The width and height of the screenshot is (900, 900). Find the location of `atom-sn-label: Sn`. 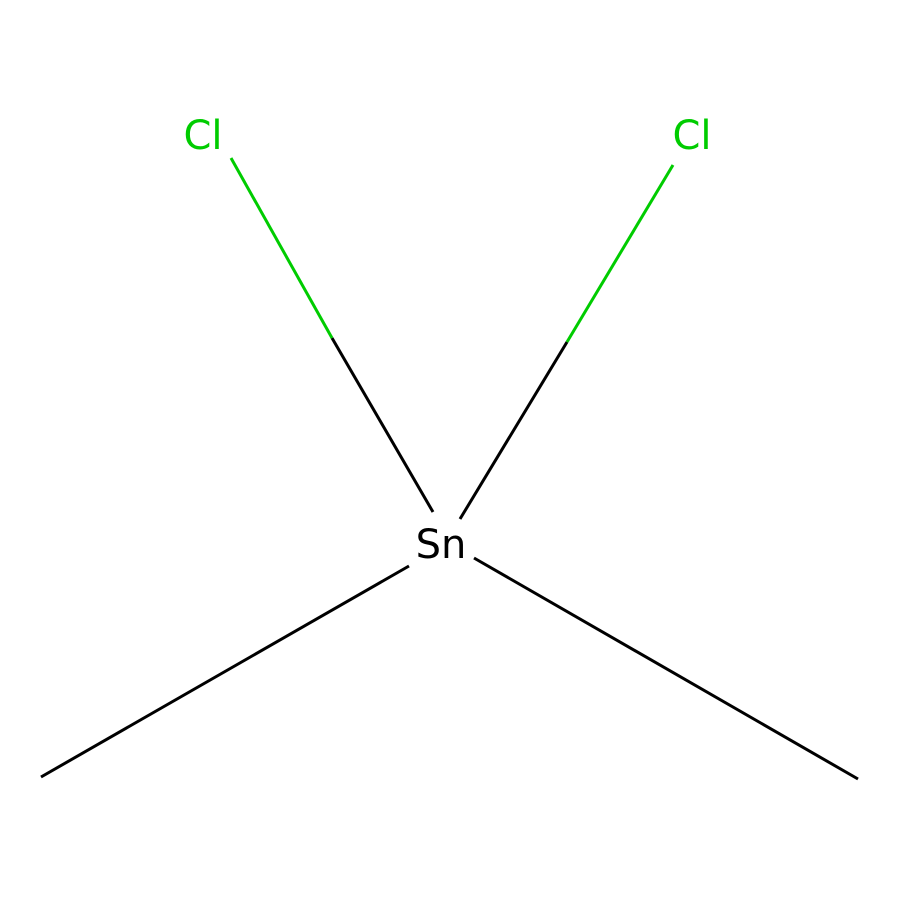

atom-sn-label: Sn is located at coordinates (441, 545).